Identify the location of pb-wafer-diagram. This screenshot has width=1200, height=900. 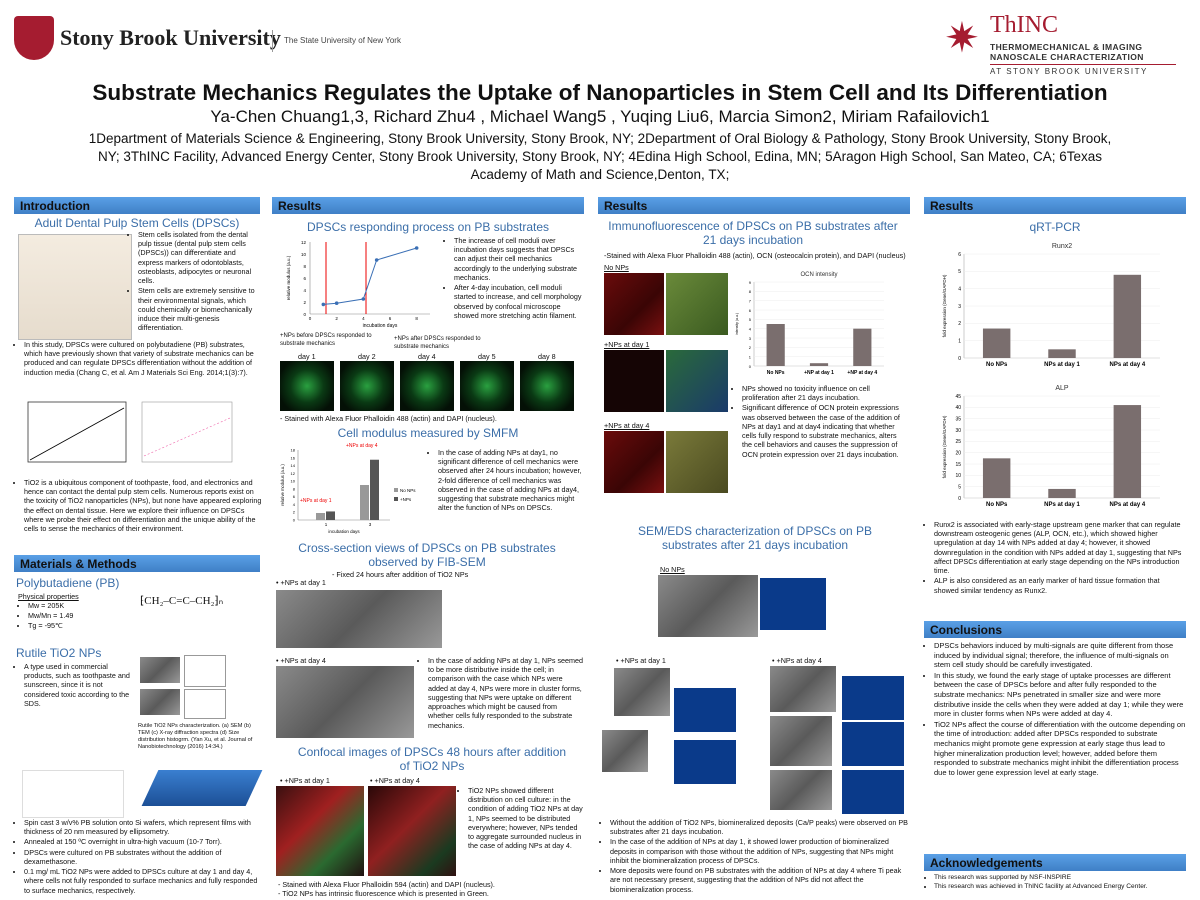
(202, 788).